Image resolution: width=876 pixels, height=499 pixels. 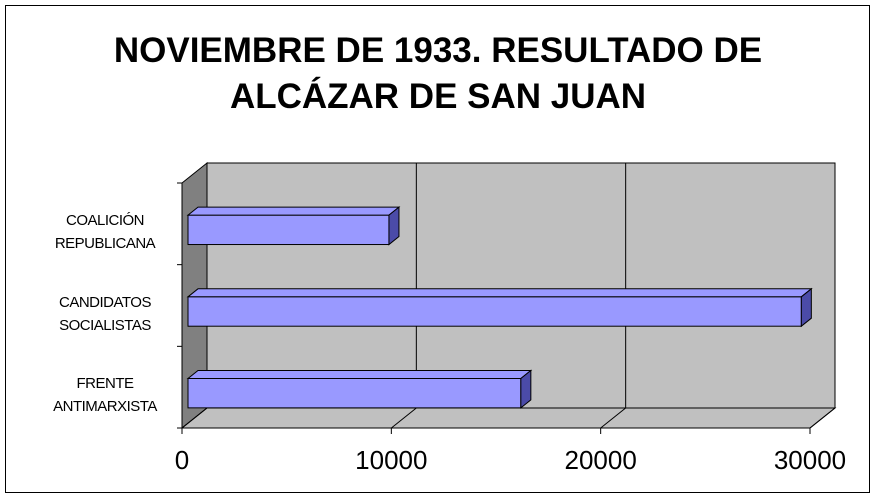 What do you see at coordinates (105, 231) in the screenshot?
I see `y-tick-label: COALICIÓN REPUBLICANA` at bounding box center [105, 231].